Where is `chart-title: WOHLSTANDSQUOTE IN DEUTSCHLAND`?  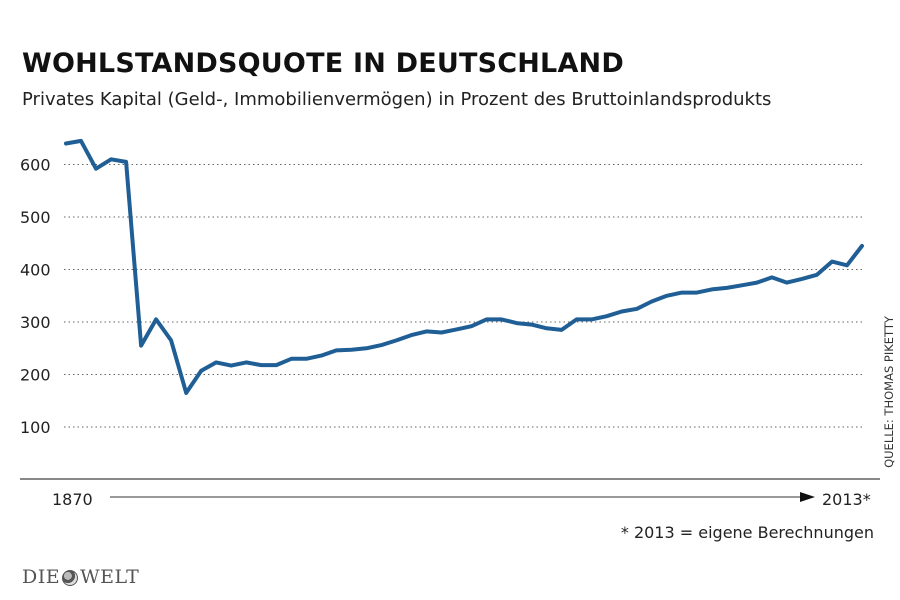 chart-title: WOHLSTANDSQUOTE IN DEUTSCHLAND is located at coordinates (323, 63).